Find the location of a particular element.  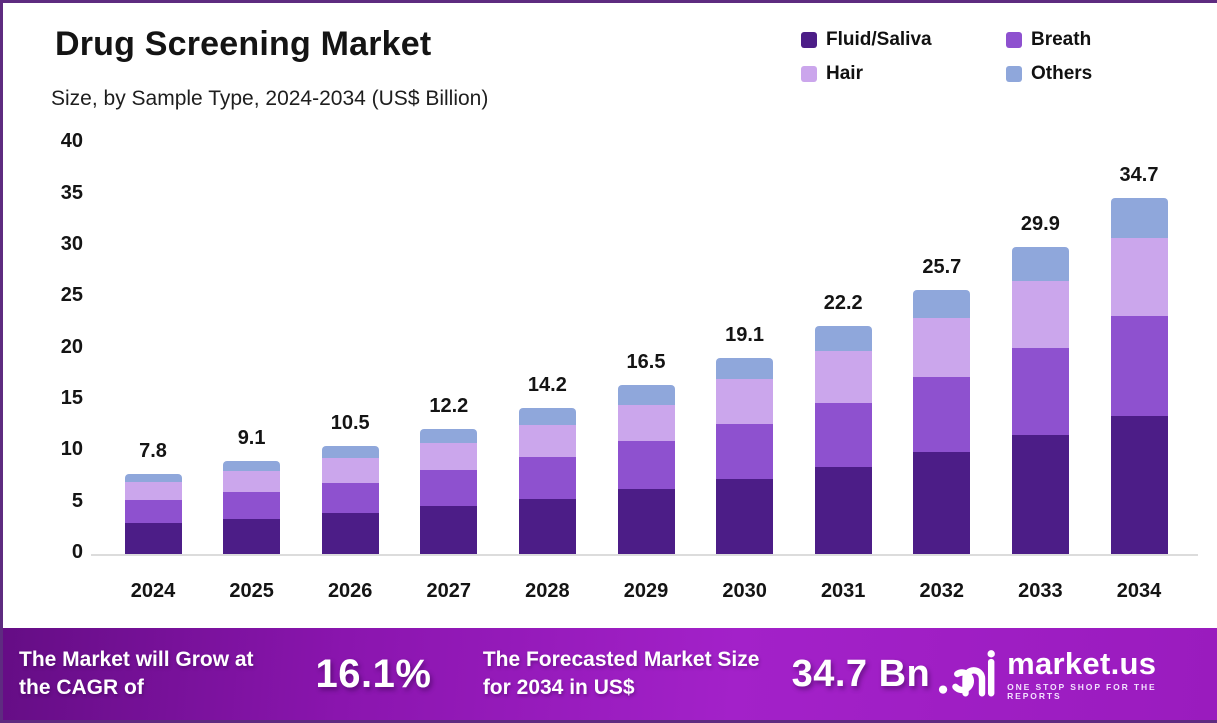

bar-segment-fluid-saliva-2032 is located at coordinates (942, 503).